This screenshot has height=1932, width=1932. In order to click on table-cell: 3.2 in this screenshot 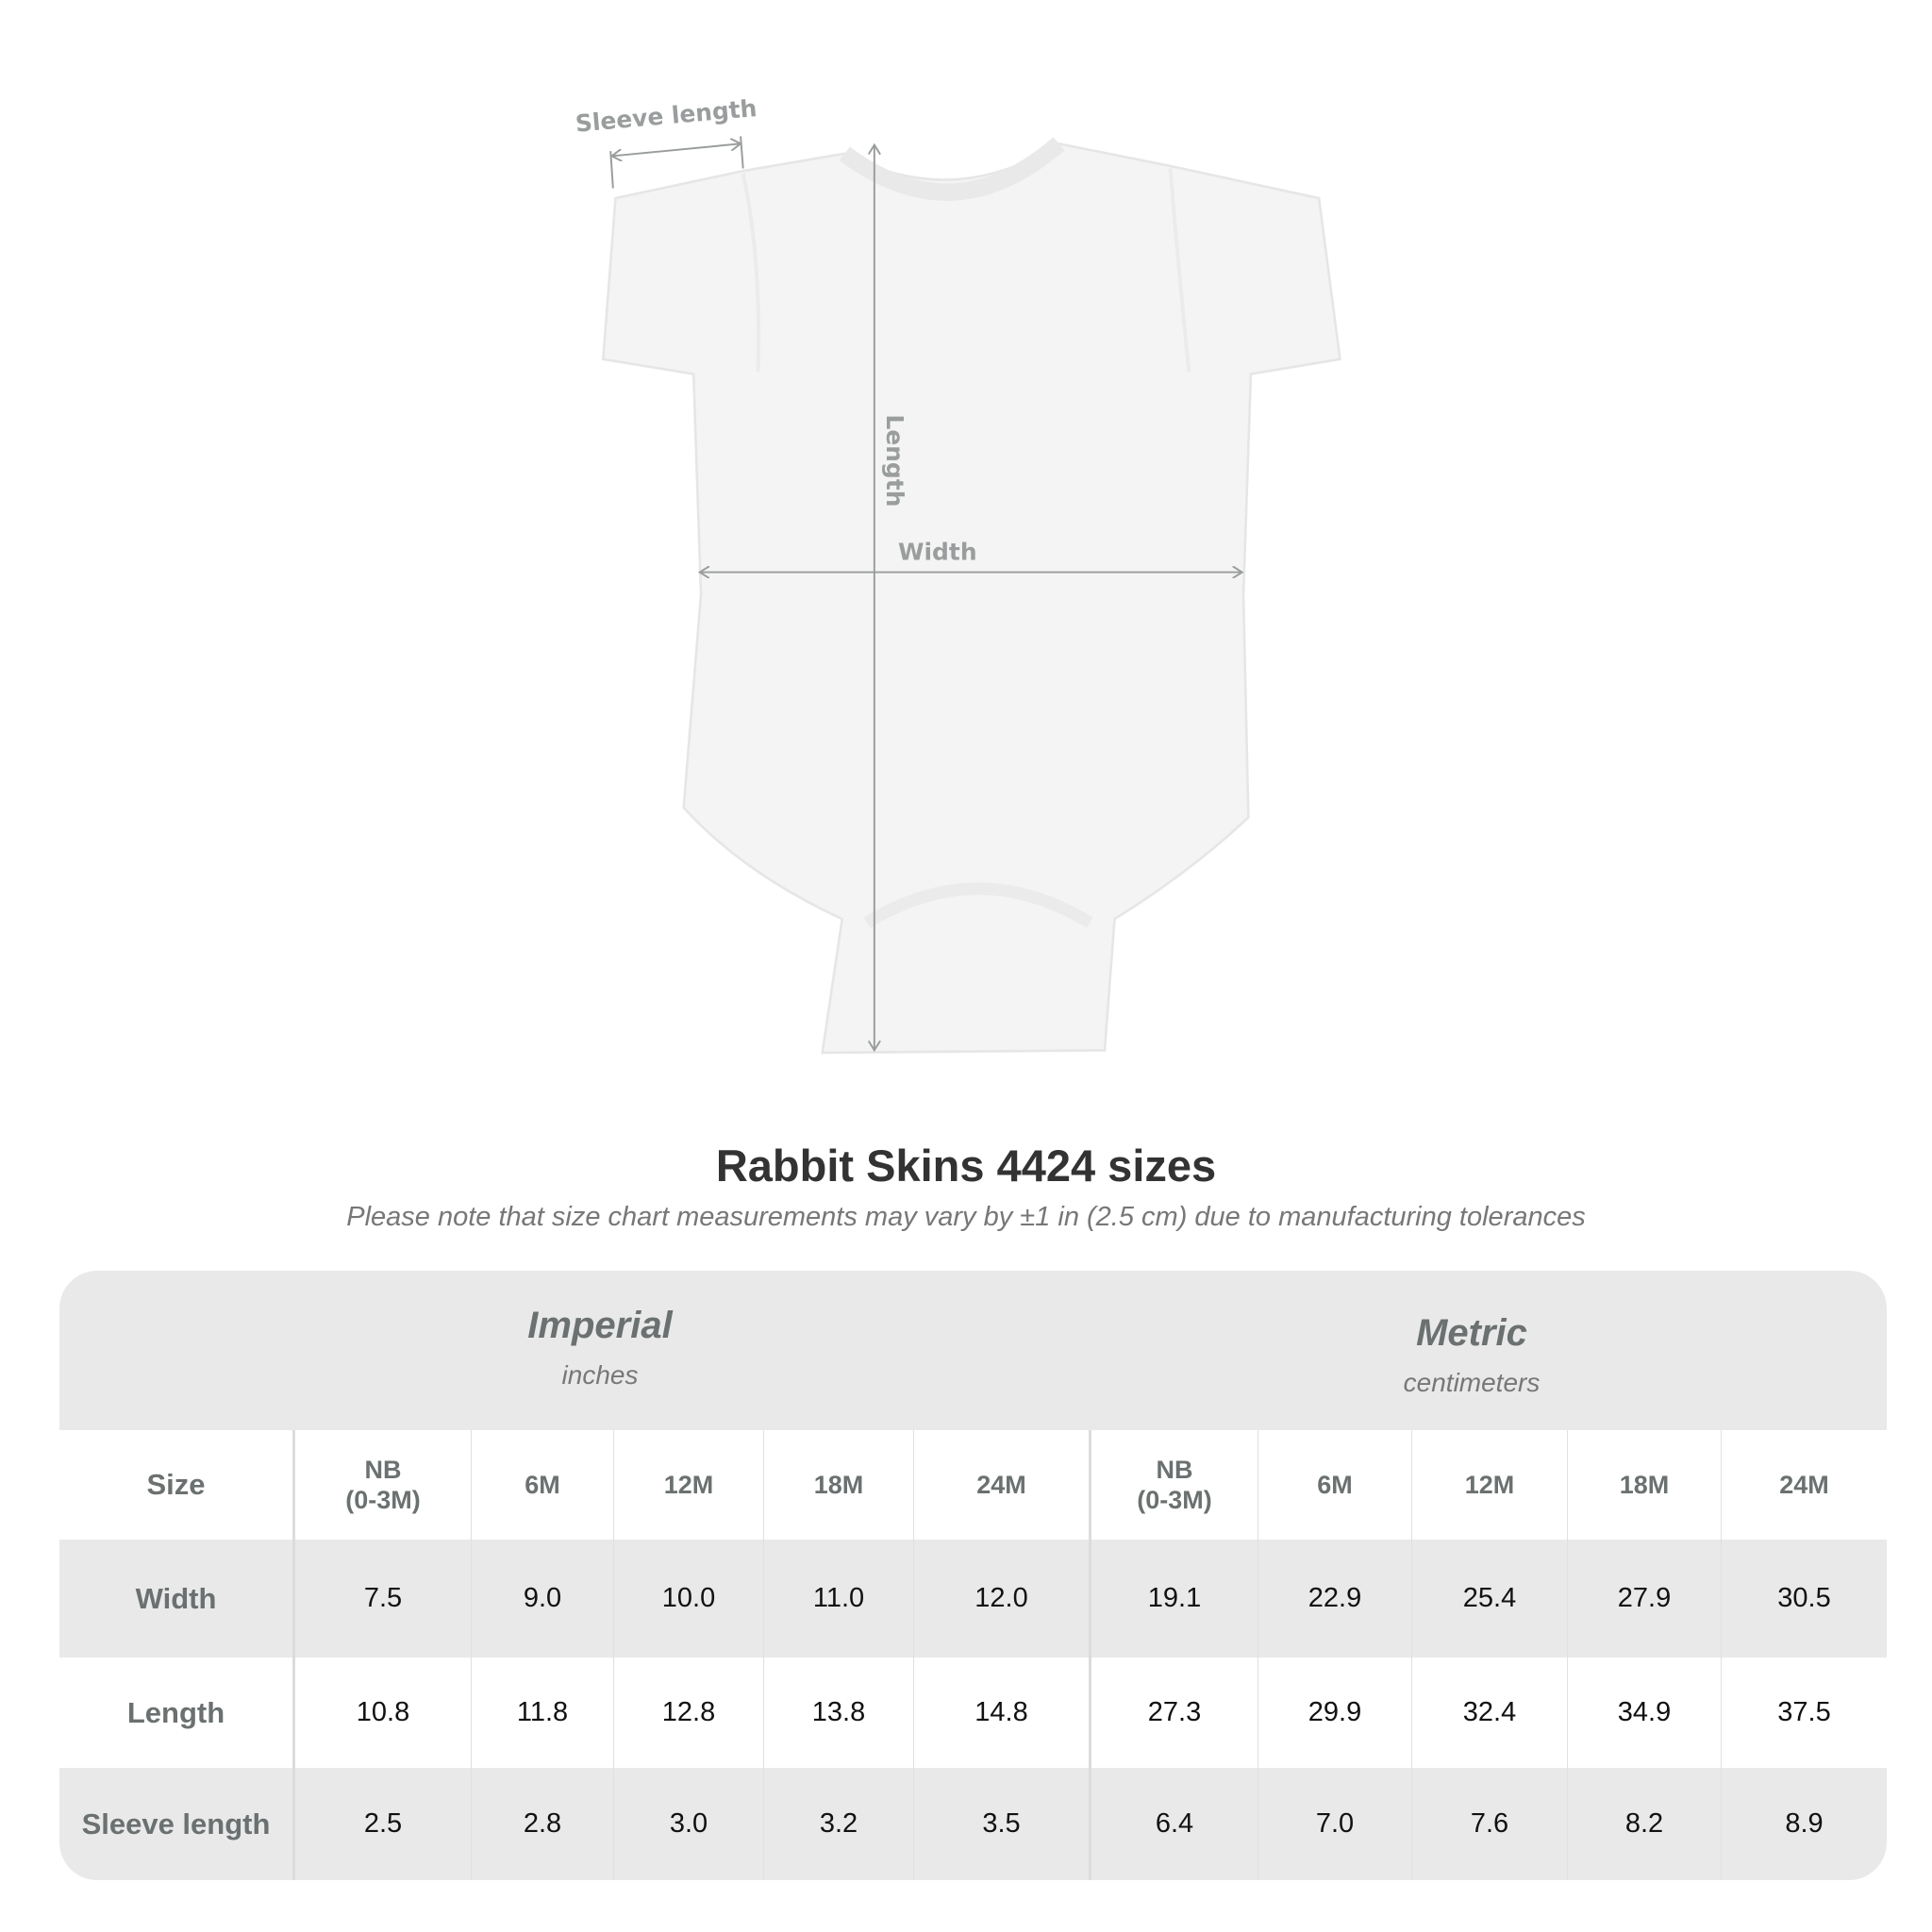, I will do `click(838, 1824)`.